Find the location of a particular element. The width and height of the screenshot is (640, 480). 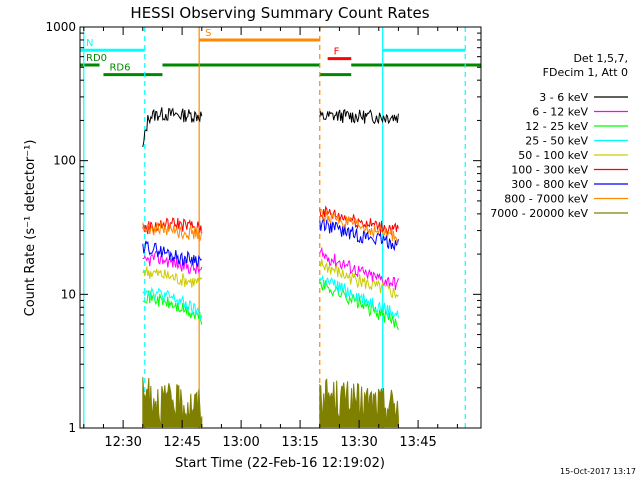

series-3-6-kev is located at coordinates (270, 127).